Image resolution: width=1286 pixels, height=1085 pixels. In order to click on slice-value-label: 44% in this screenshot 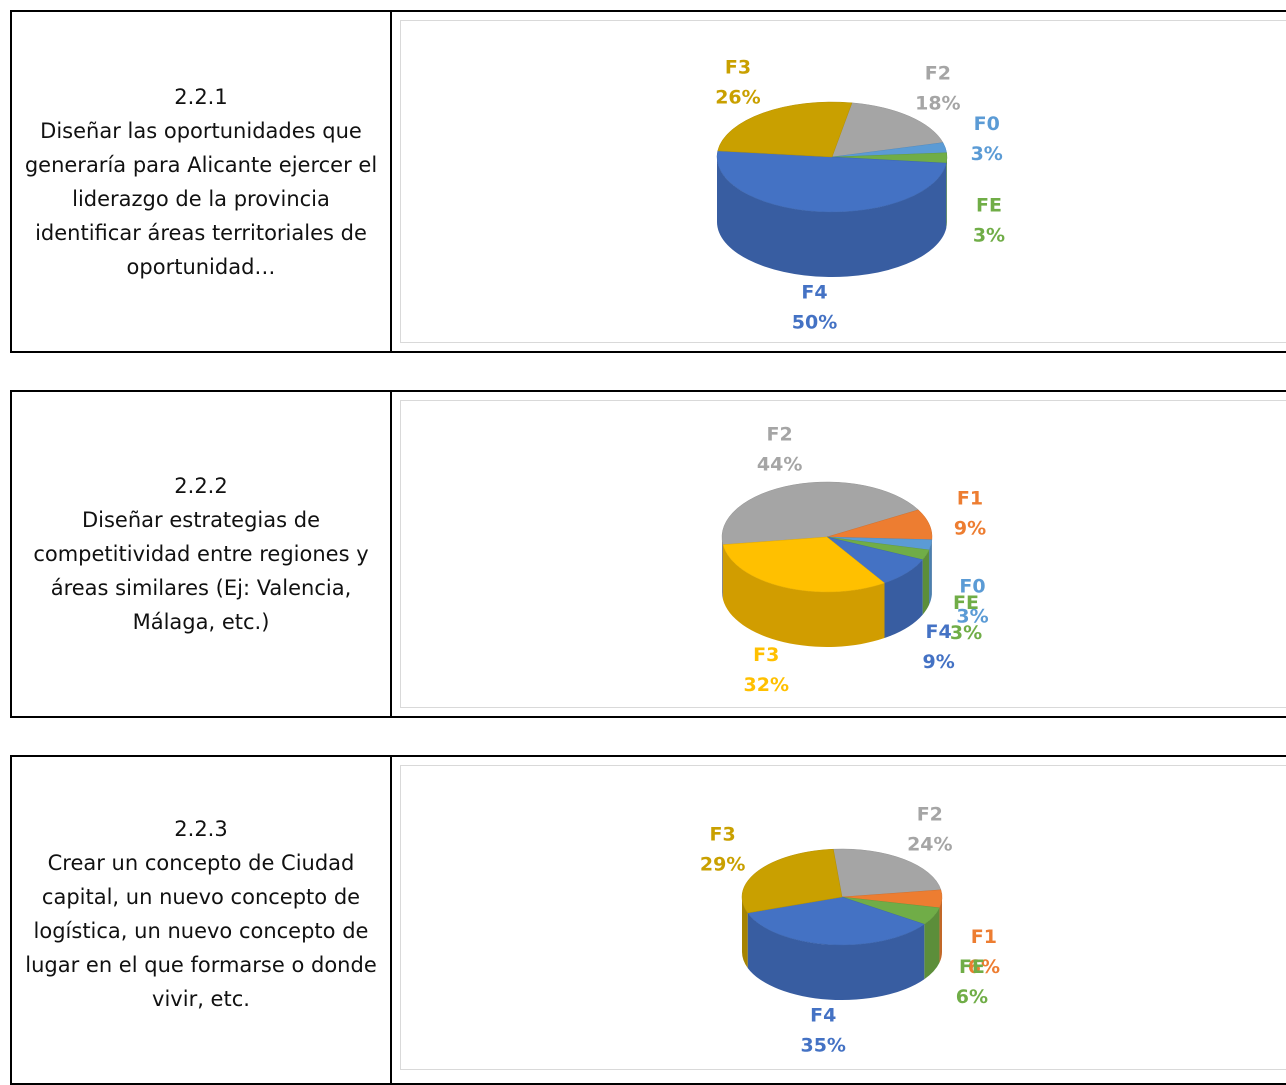, I will do `click(779, 465)`.